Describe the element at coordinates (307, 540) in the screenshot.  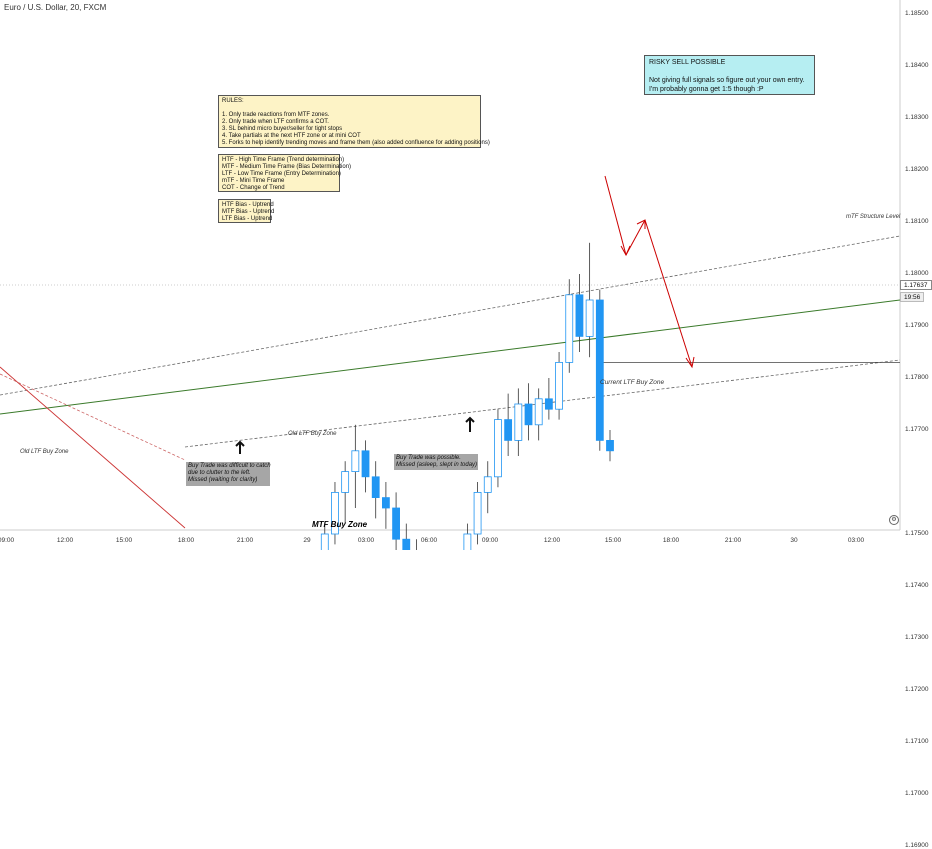
I see `time-tick-label: 29` at that location.